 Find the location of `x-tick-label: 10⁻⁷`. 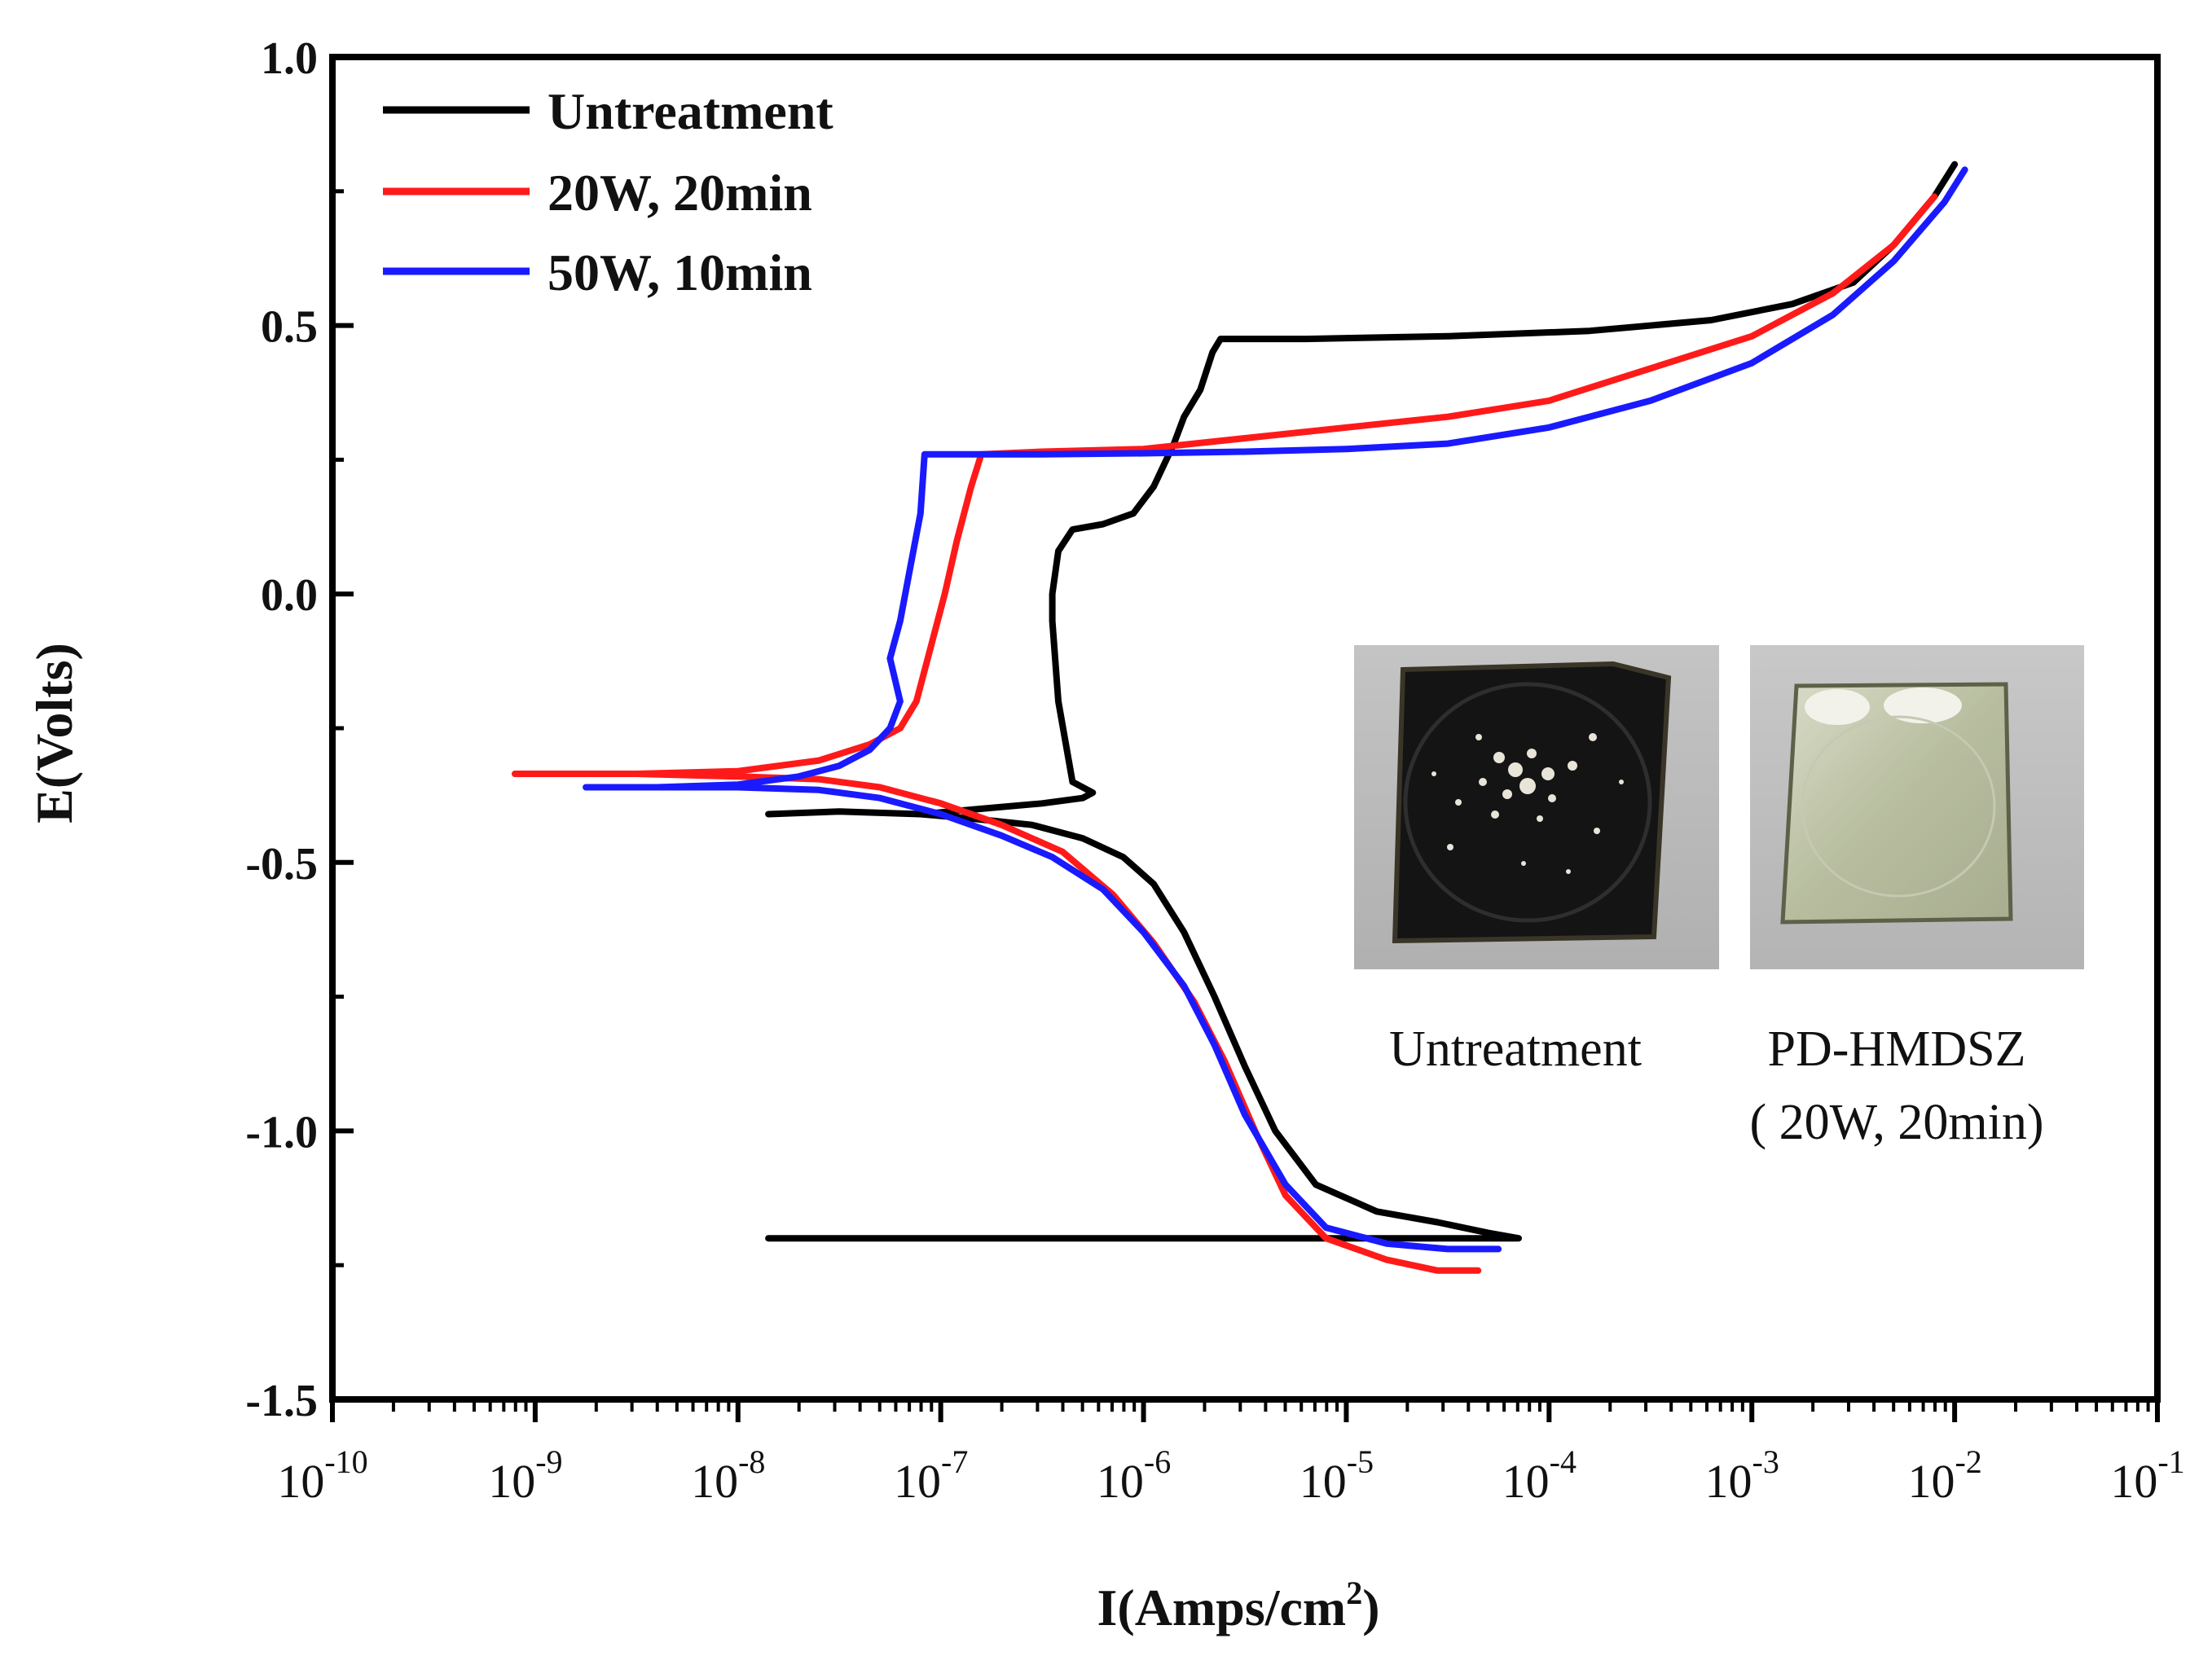

x-tick-label: 10⁻⁷ is located at coordinates (931, 1475).